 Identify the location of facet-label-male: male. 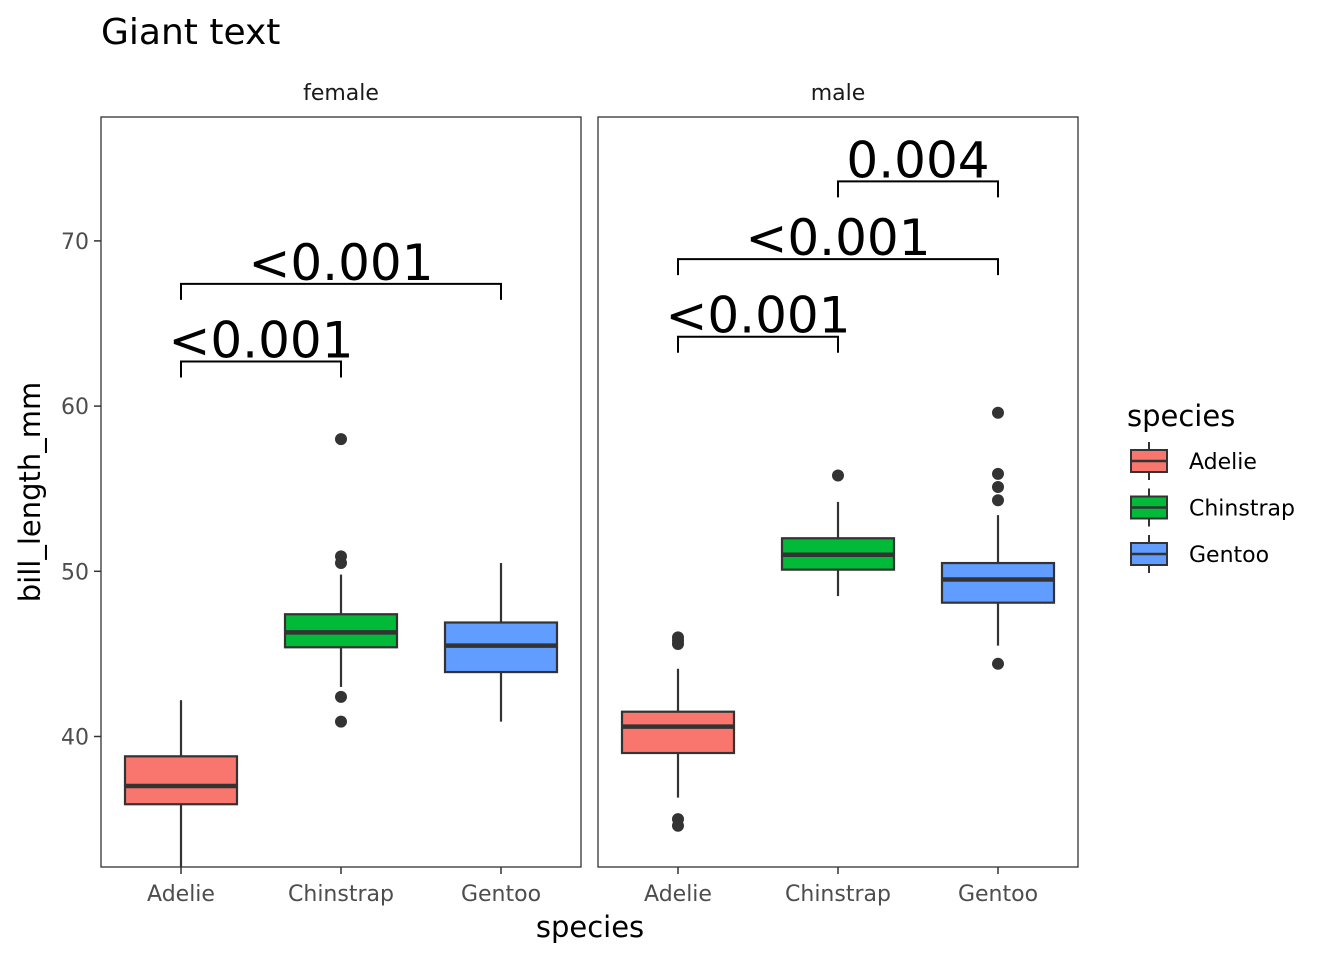
(838, 93).